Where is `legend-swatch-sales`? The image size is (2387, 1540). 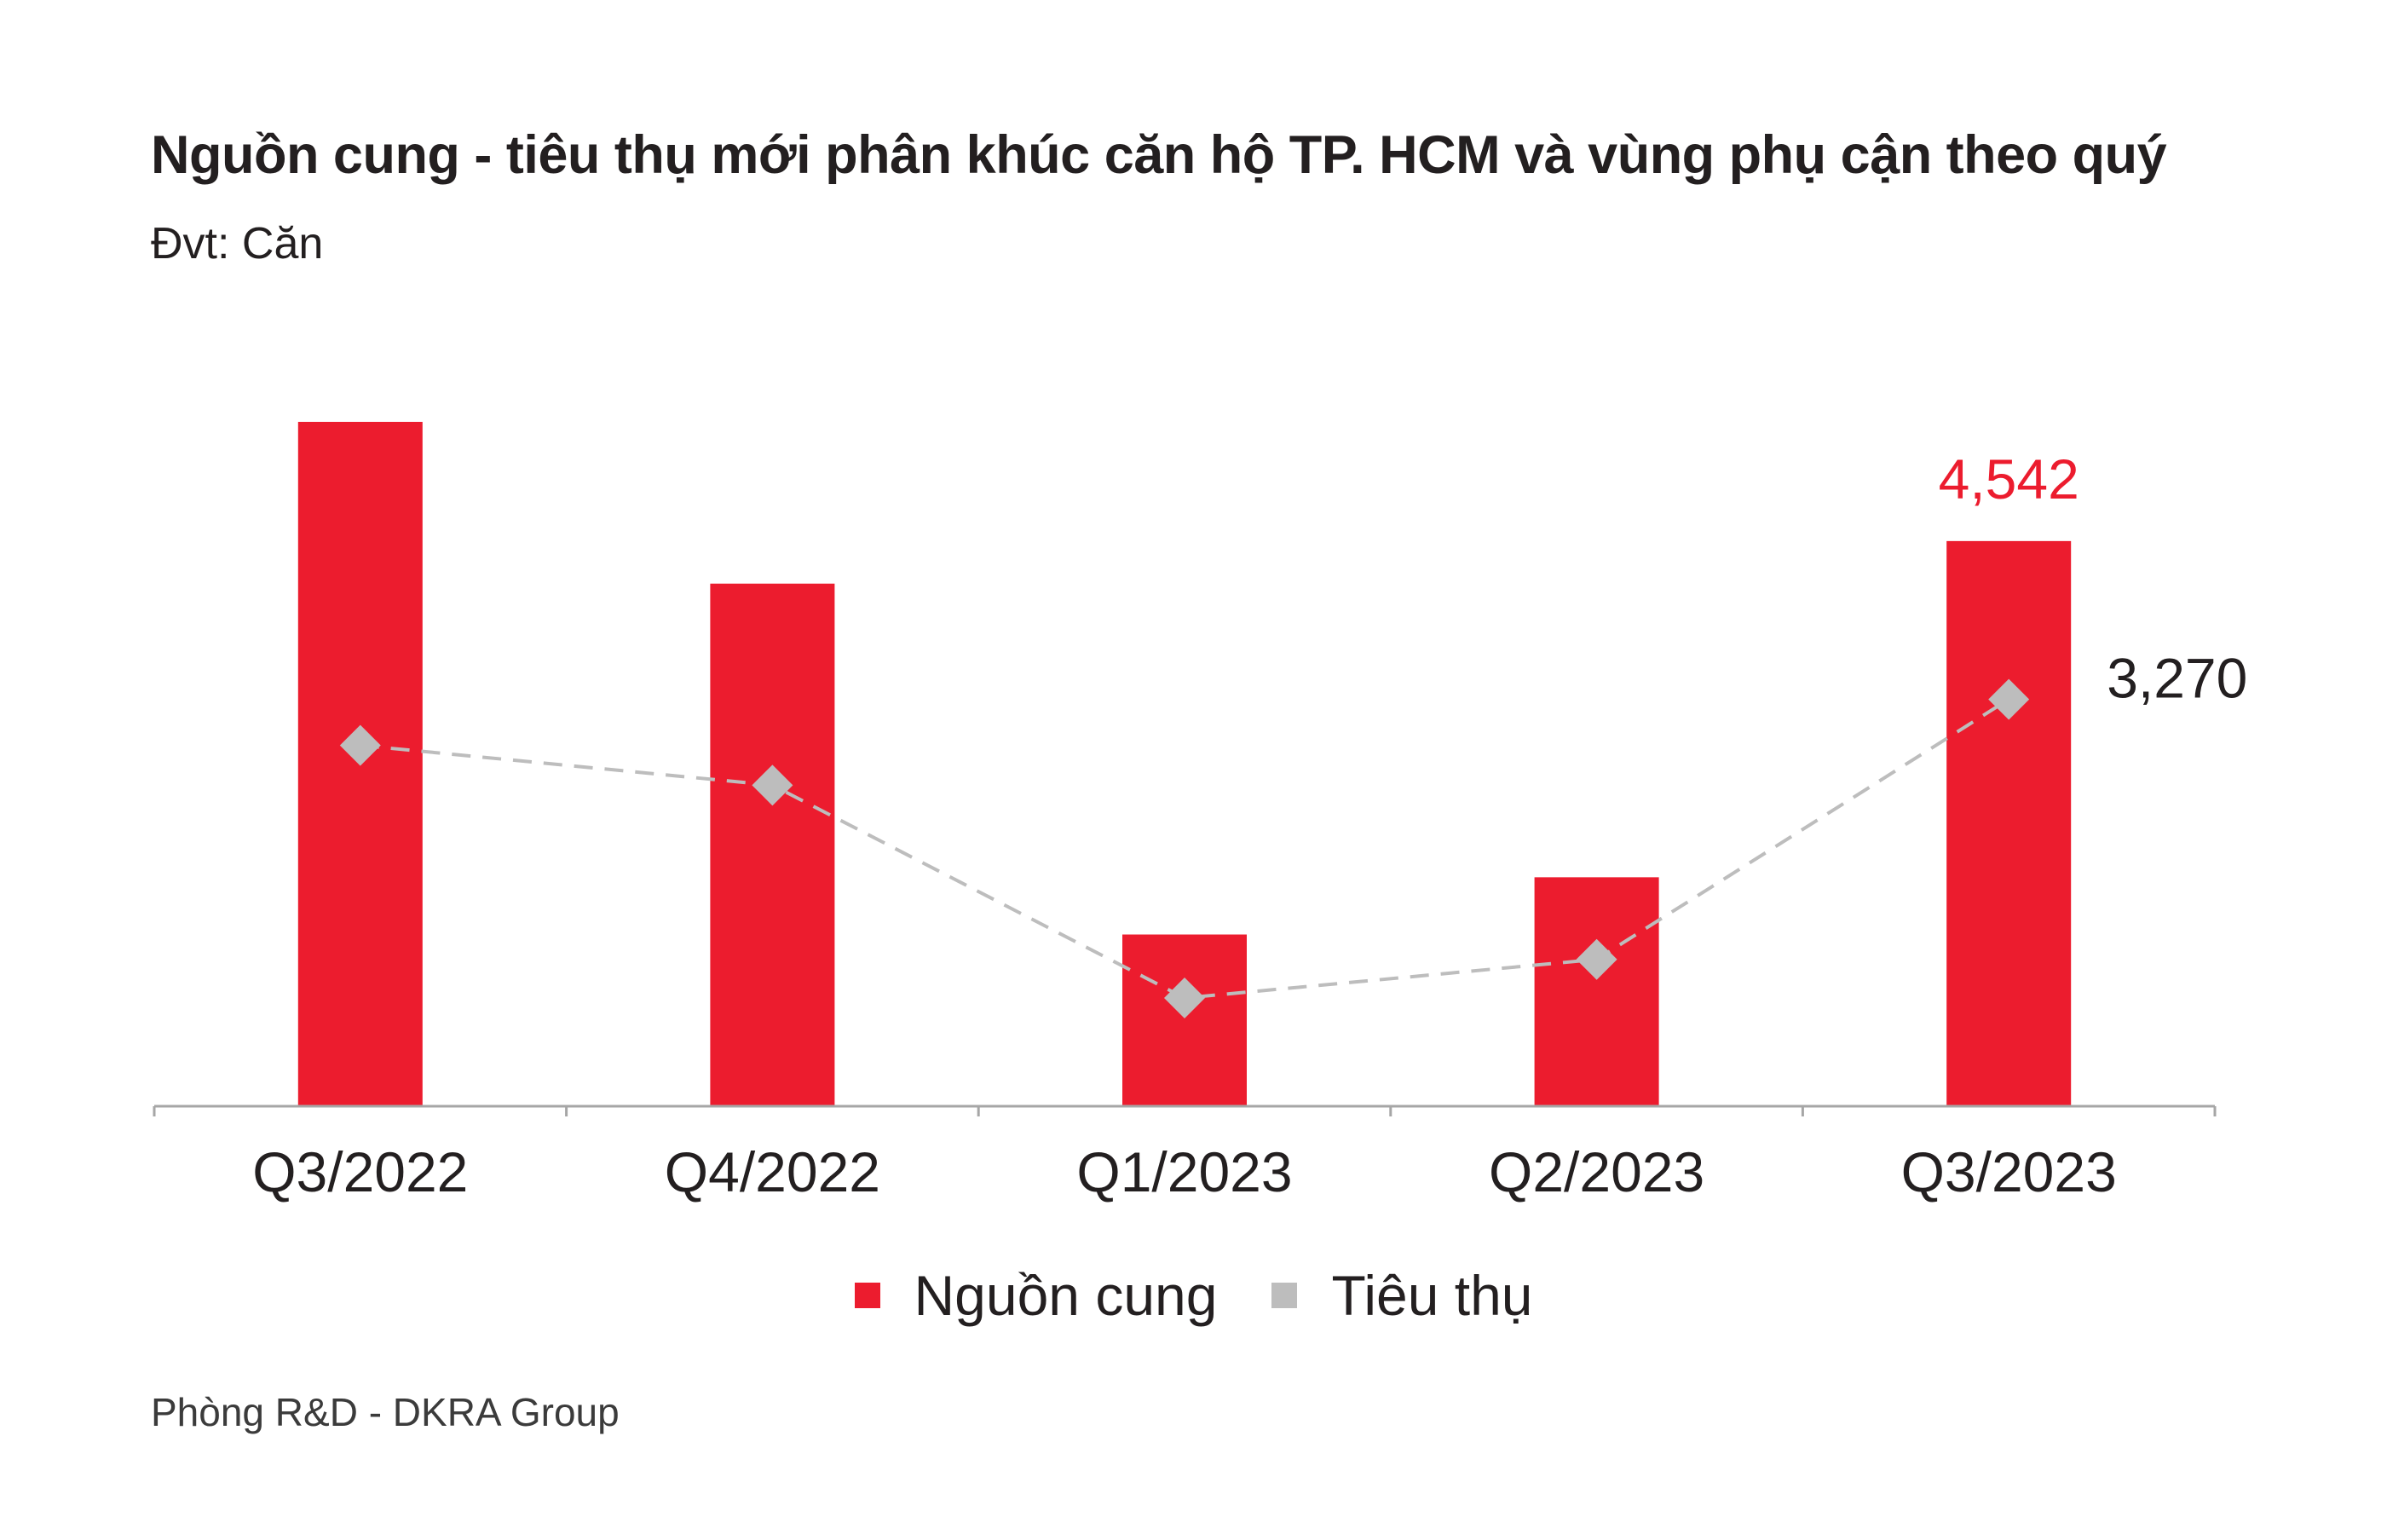
legend-swatch-sales is located at coordinates (1284, 1295).